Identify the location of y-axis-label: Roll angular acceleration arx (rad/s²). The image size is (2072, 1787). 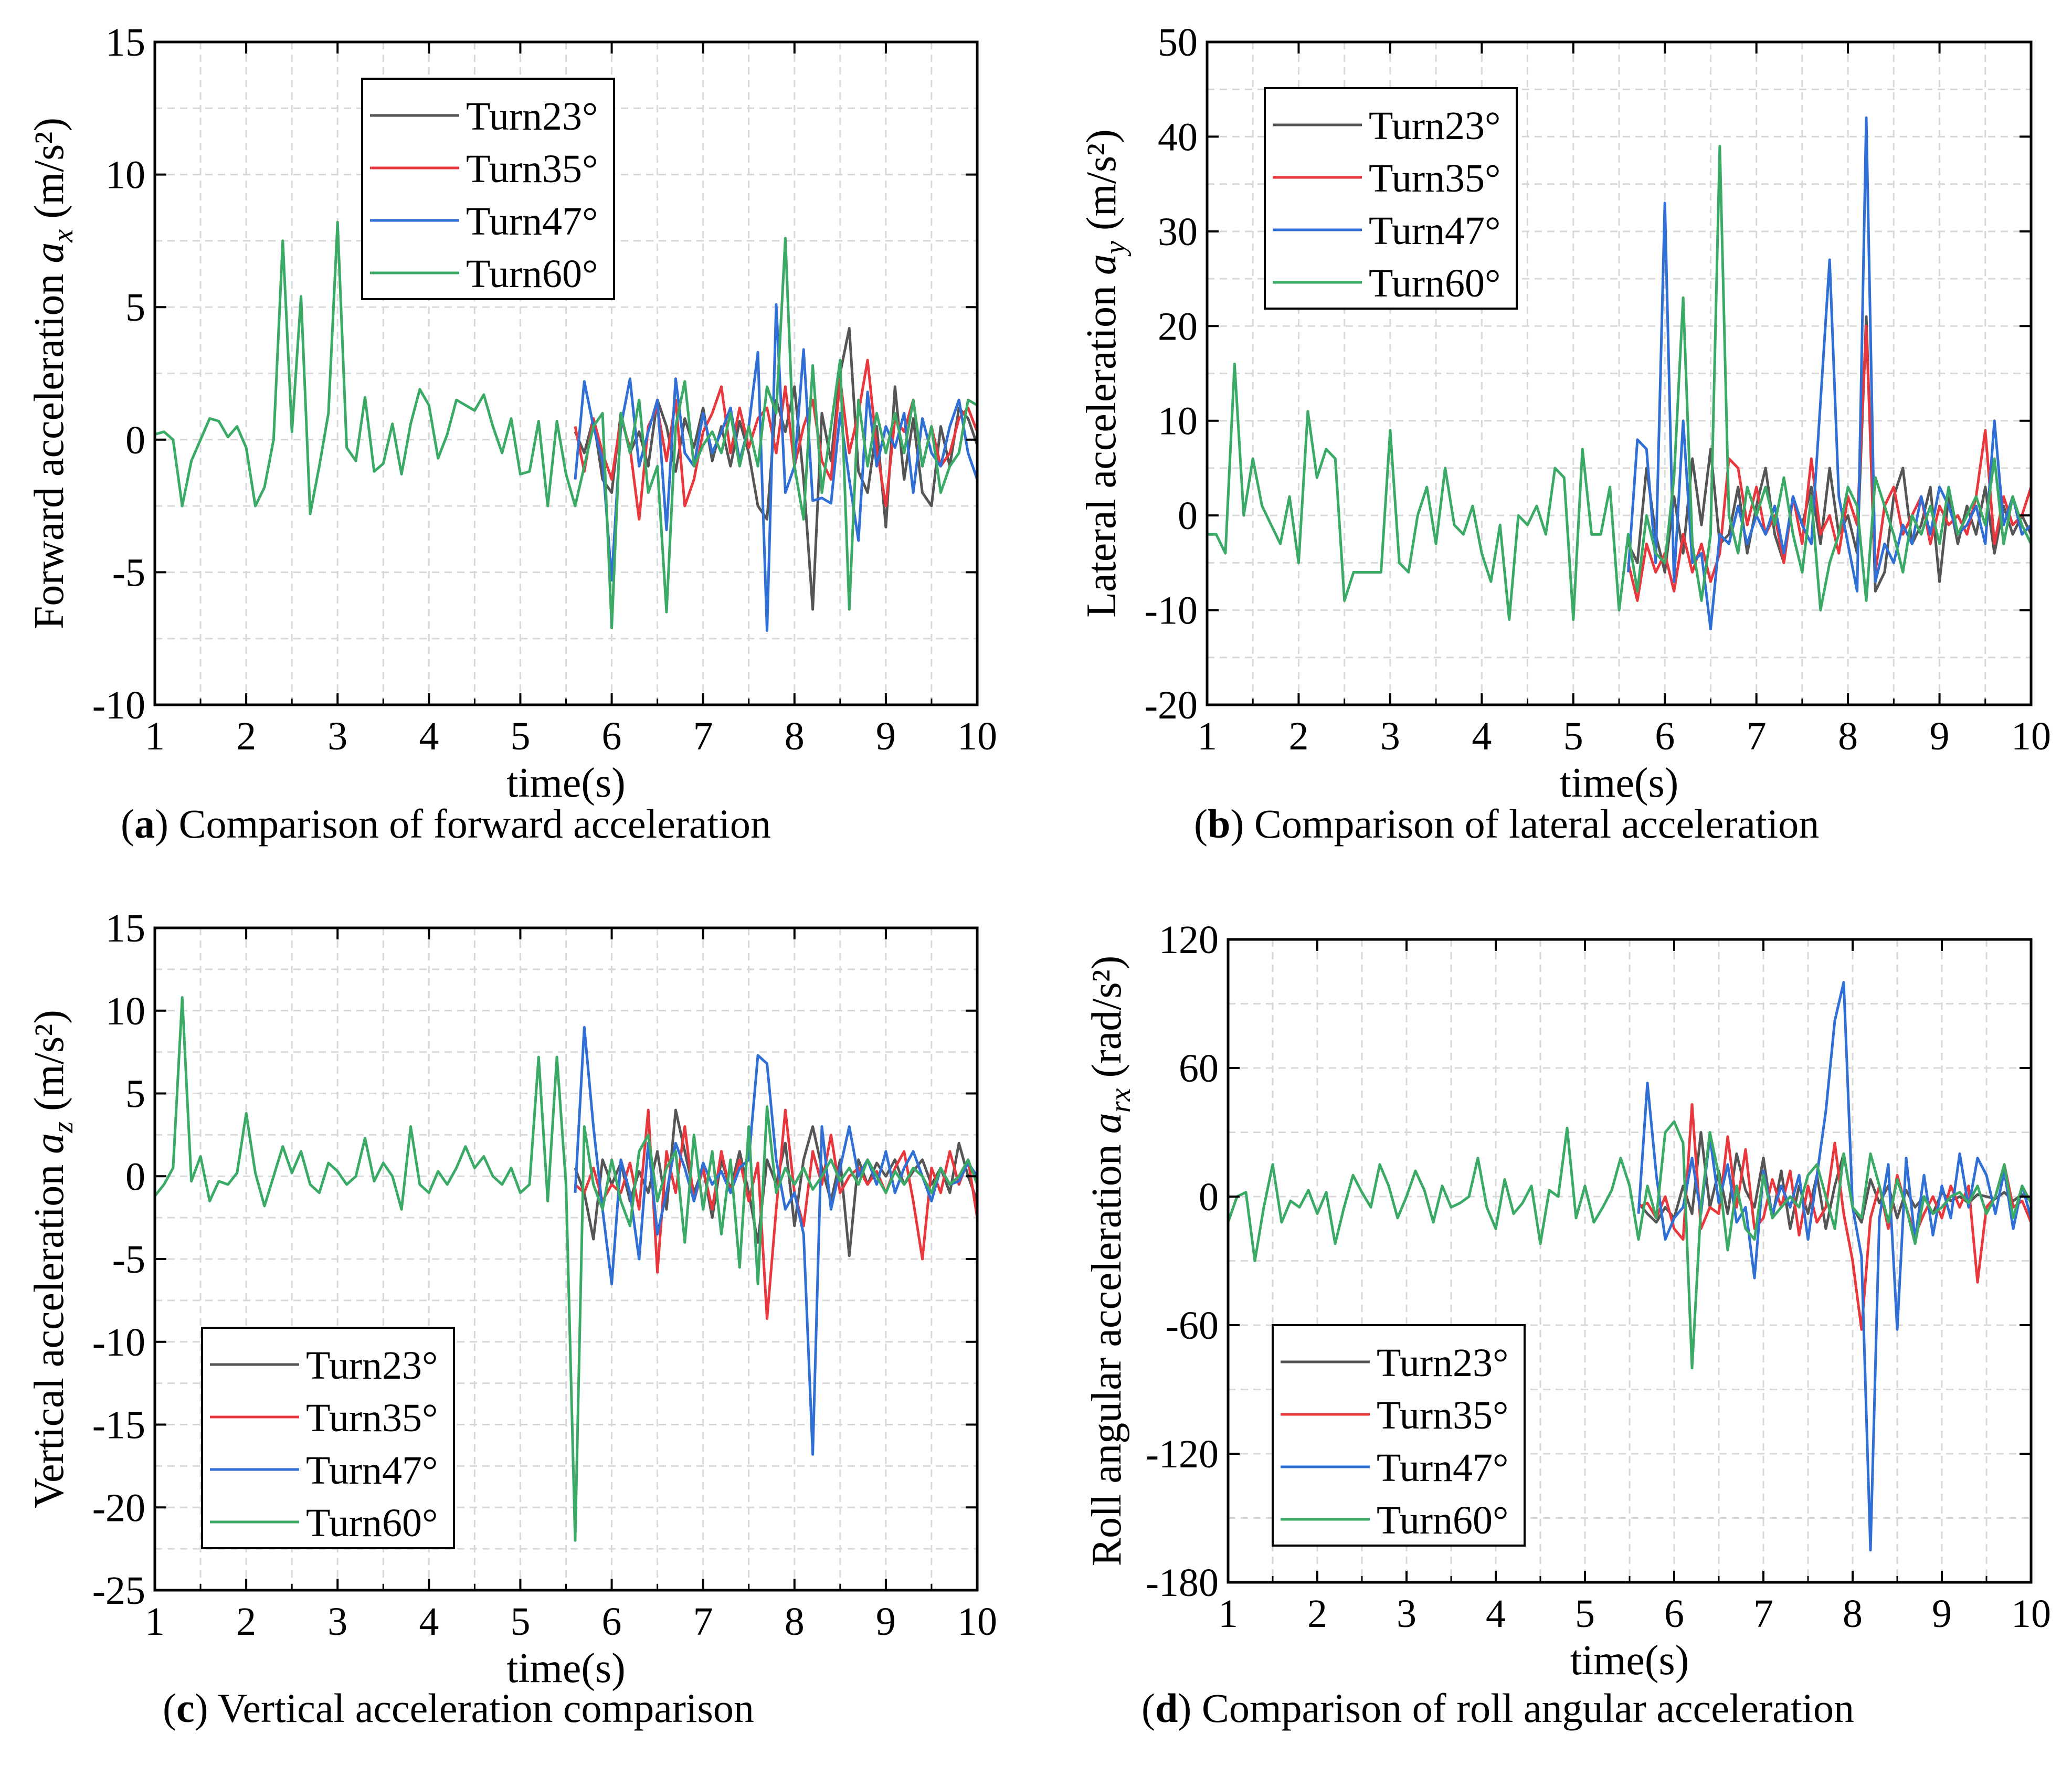
(1110, 1261).